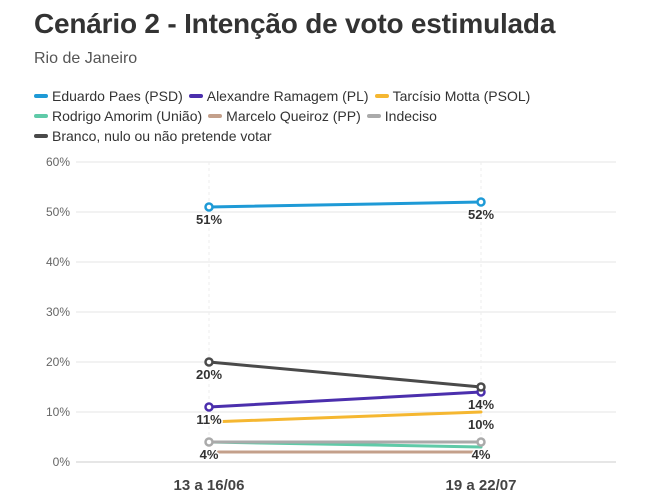 The image size is (653, 499). I want to click on data-label: 11%, so click(209, 419).